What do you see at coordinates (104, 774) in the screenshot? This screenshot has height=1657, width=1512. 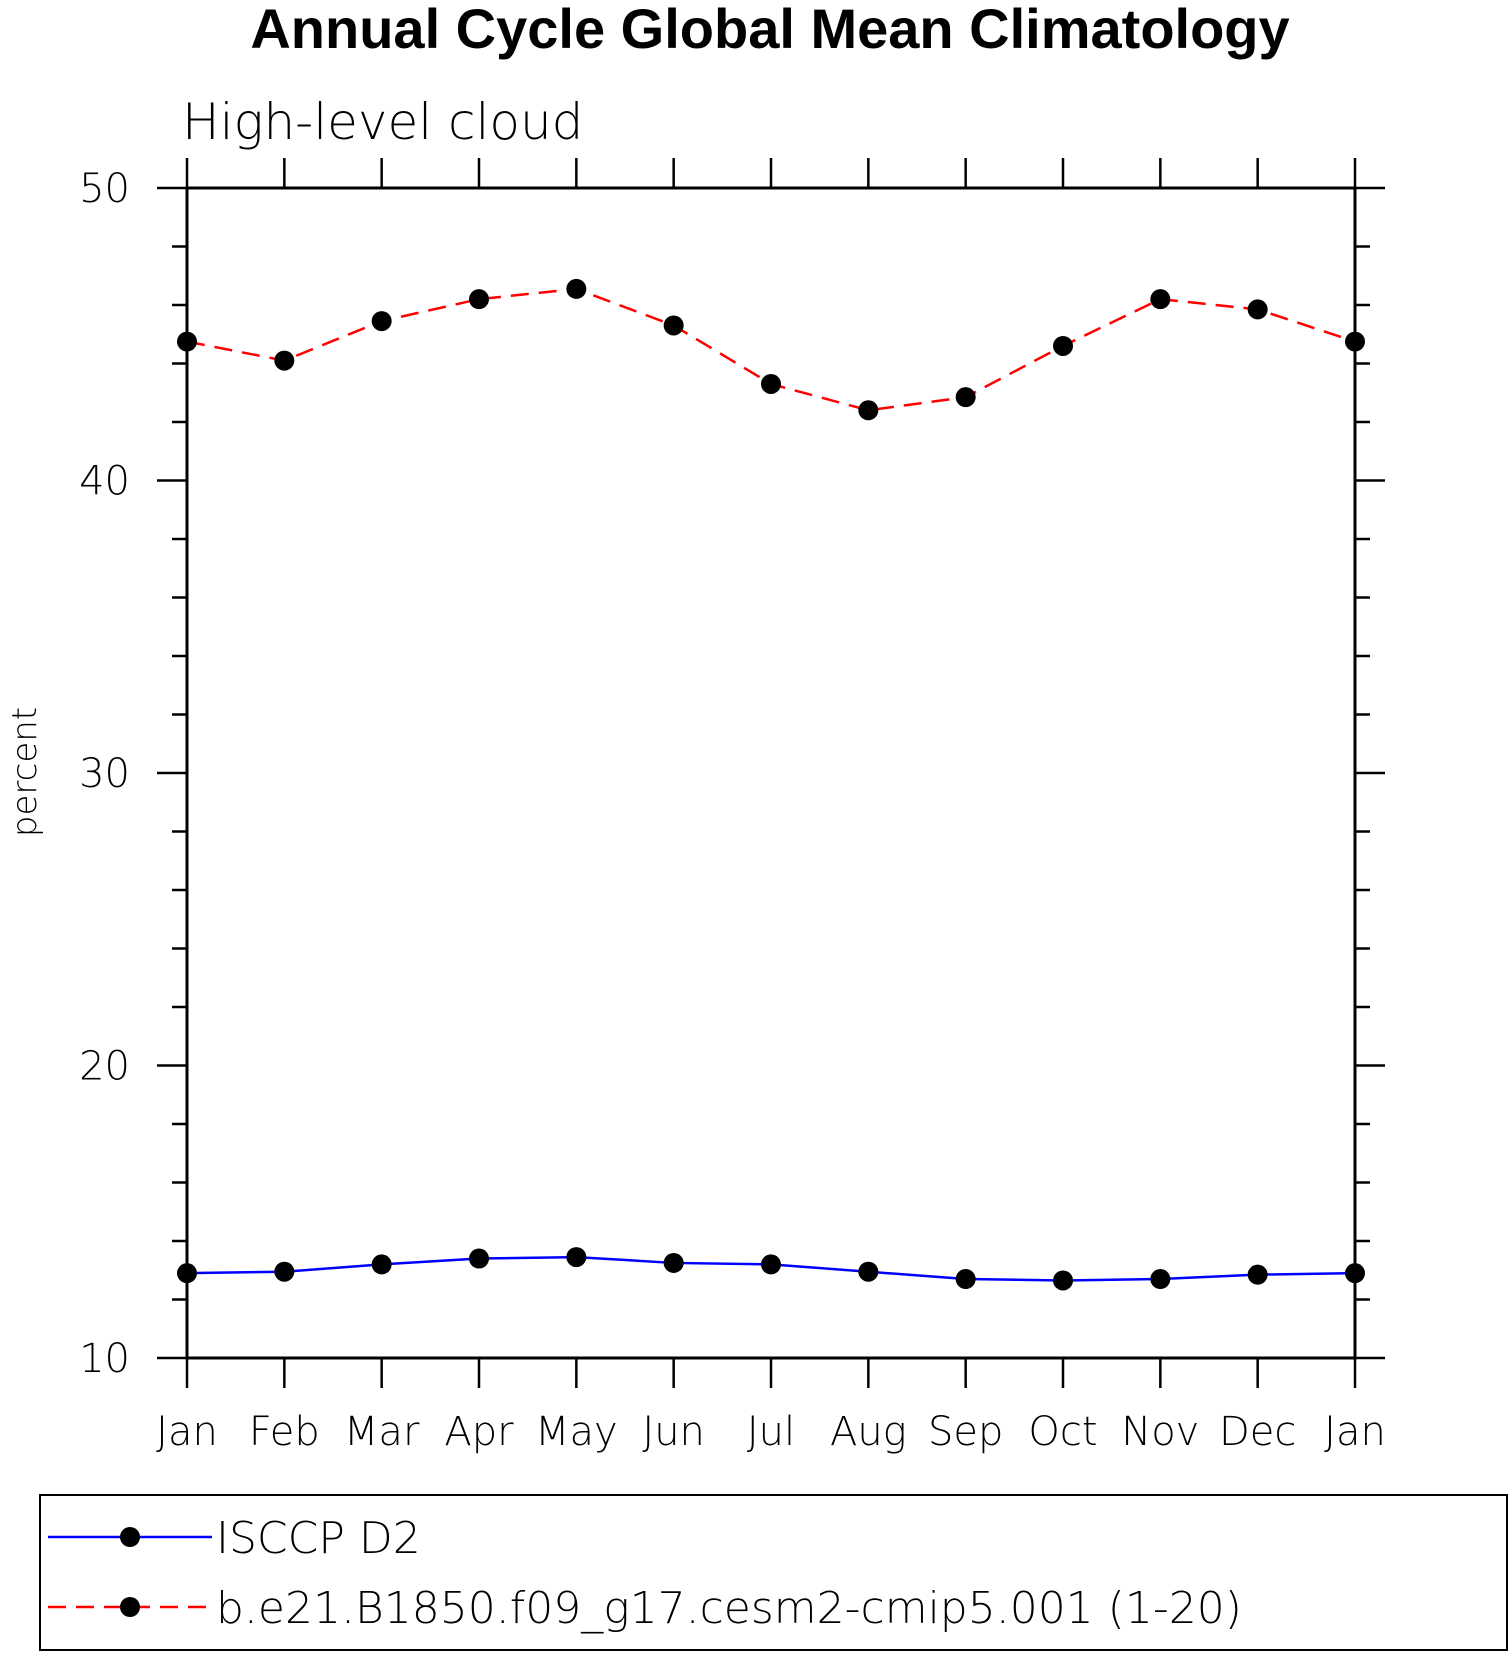 I see `y-tick-label: 30` at bounding box center [104, 774].